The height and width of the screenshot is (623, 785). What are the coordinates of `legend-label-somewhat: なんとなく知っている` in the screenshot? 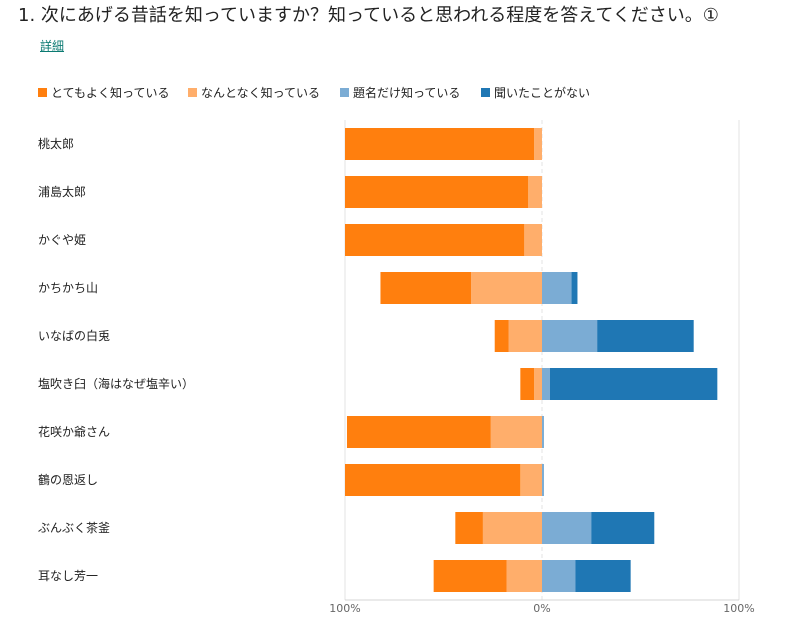 It's located at (261, 92).